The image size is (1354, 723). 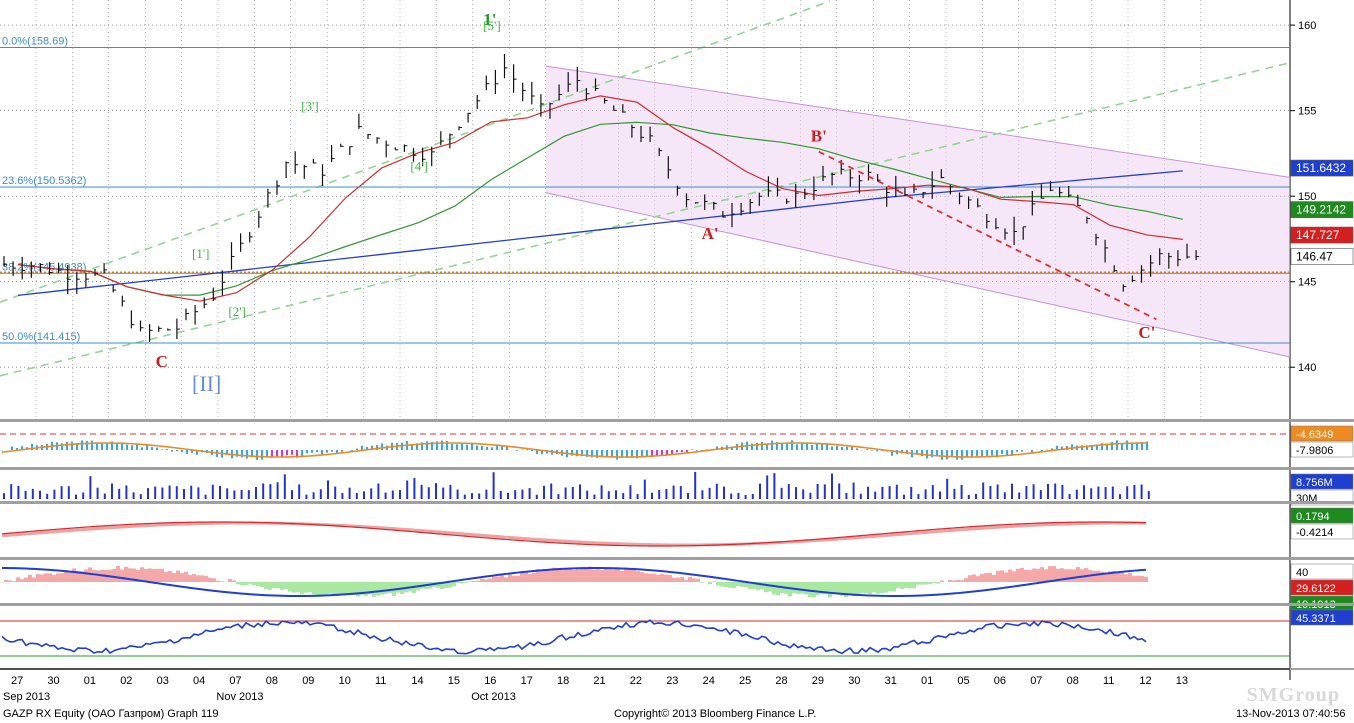 I want to click on x-tick-label: 16, so click(x=490, y=681).